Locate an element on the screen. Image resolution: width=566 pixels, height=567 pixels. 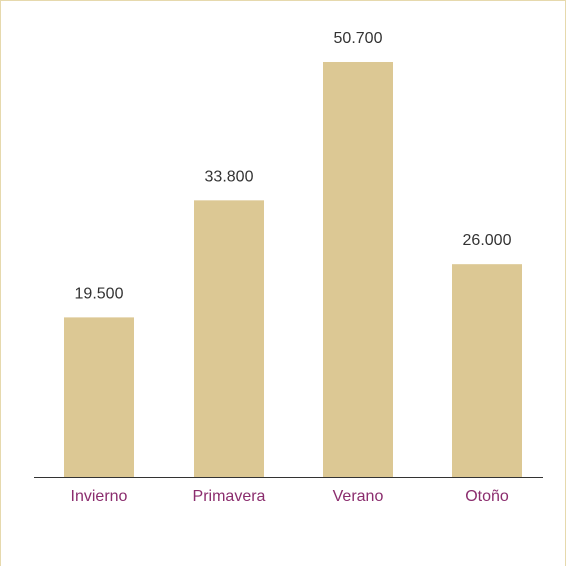
value-label-1: 33.800 is located at coordinates (229, 176).